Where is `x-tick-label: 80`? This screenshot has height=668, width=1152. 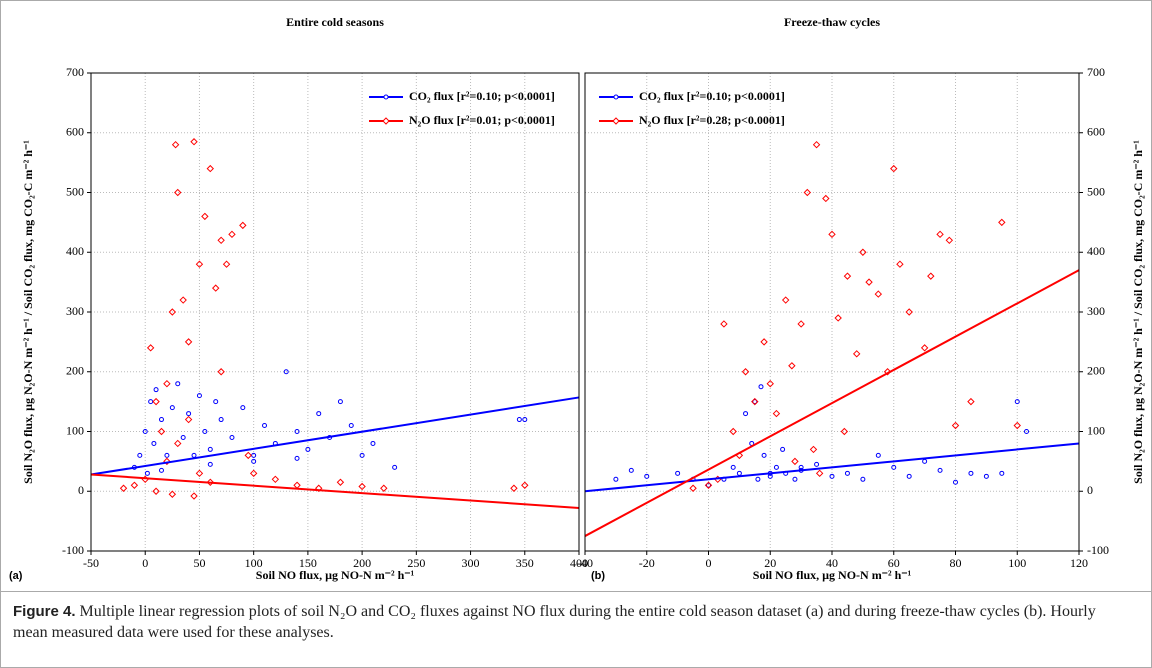
x-tick-label: 80 is located at coordinates (956, 563).